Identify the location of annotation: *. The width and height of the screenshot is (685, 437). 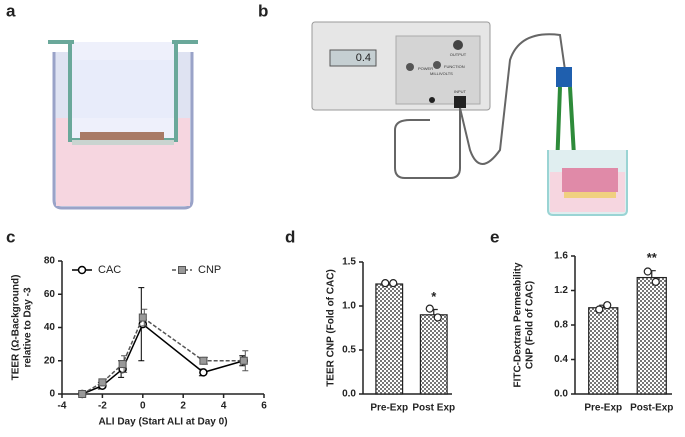
(434, 296).